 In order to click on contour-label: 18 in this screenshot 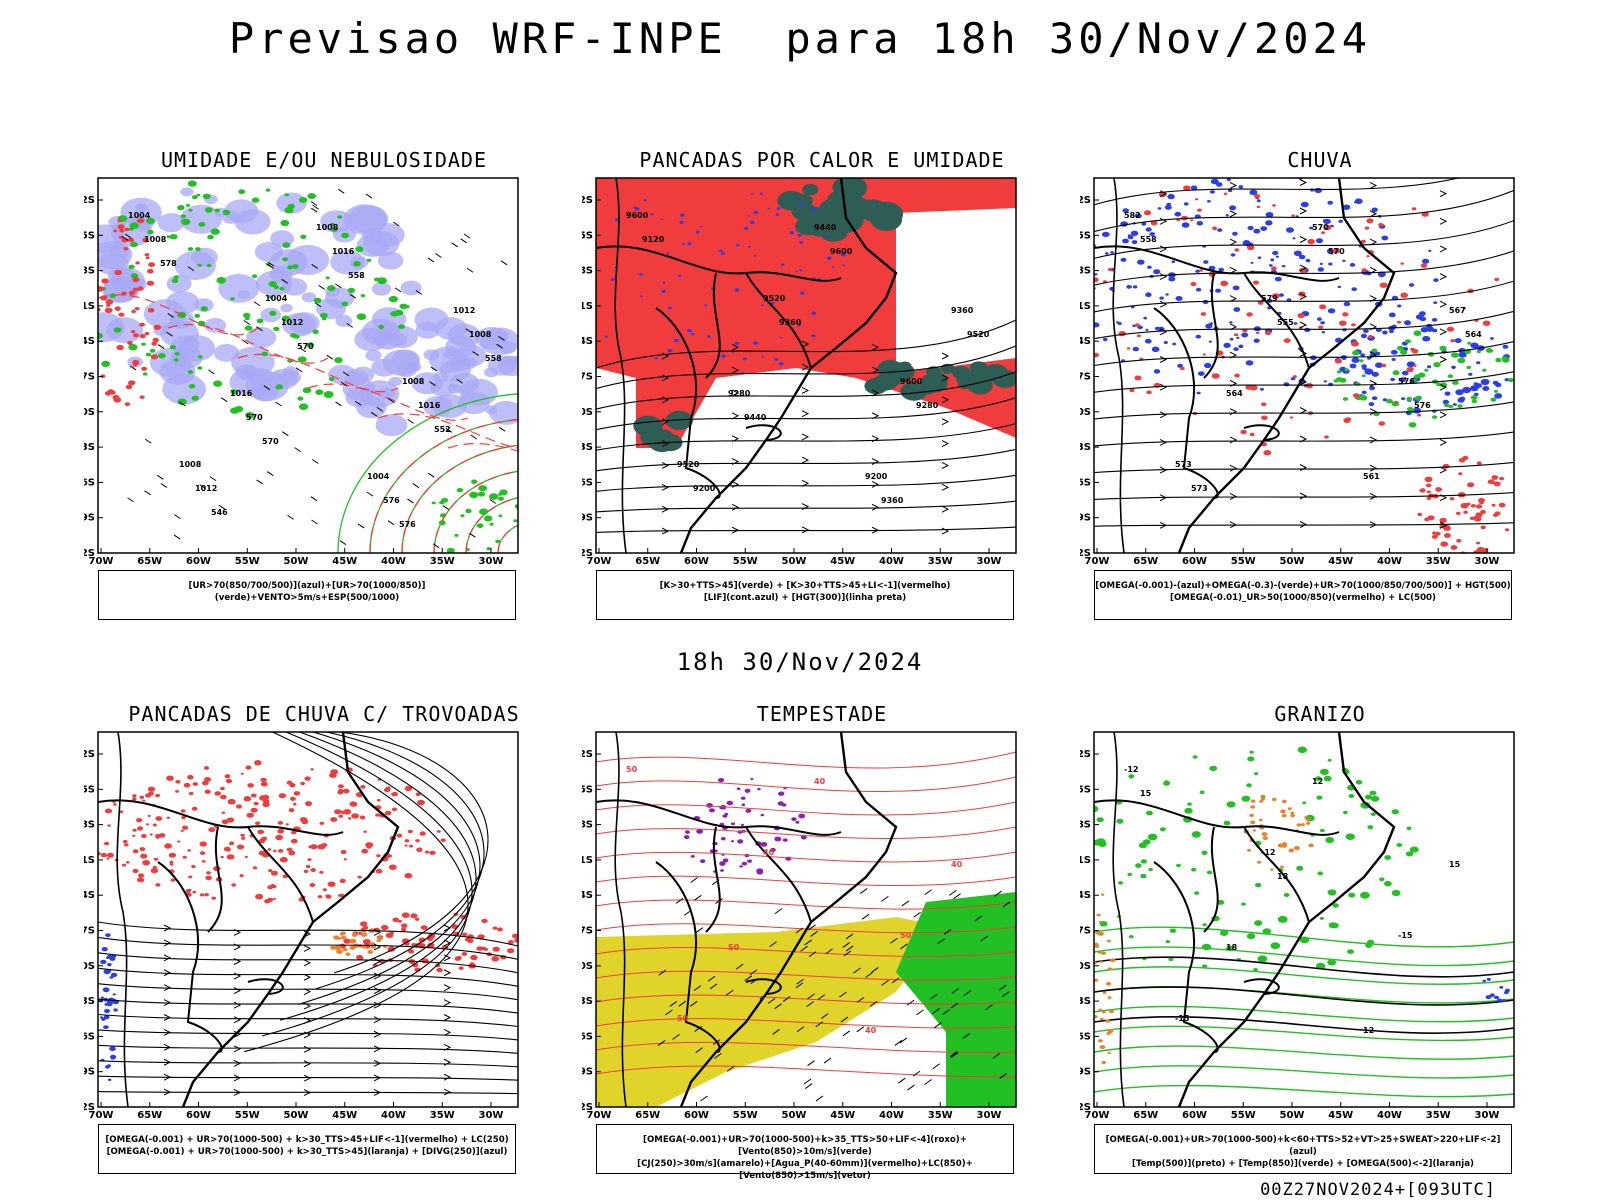, I will do `click(1232, 947)`.